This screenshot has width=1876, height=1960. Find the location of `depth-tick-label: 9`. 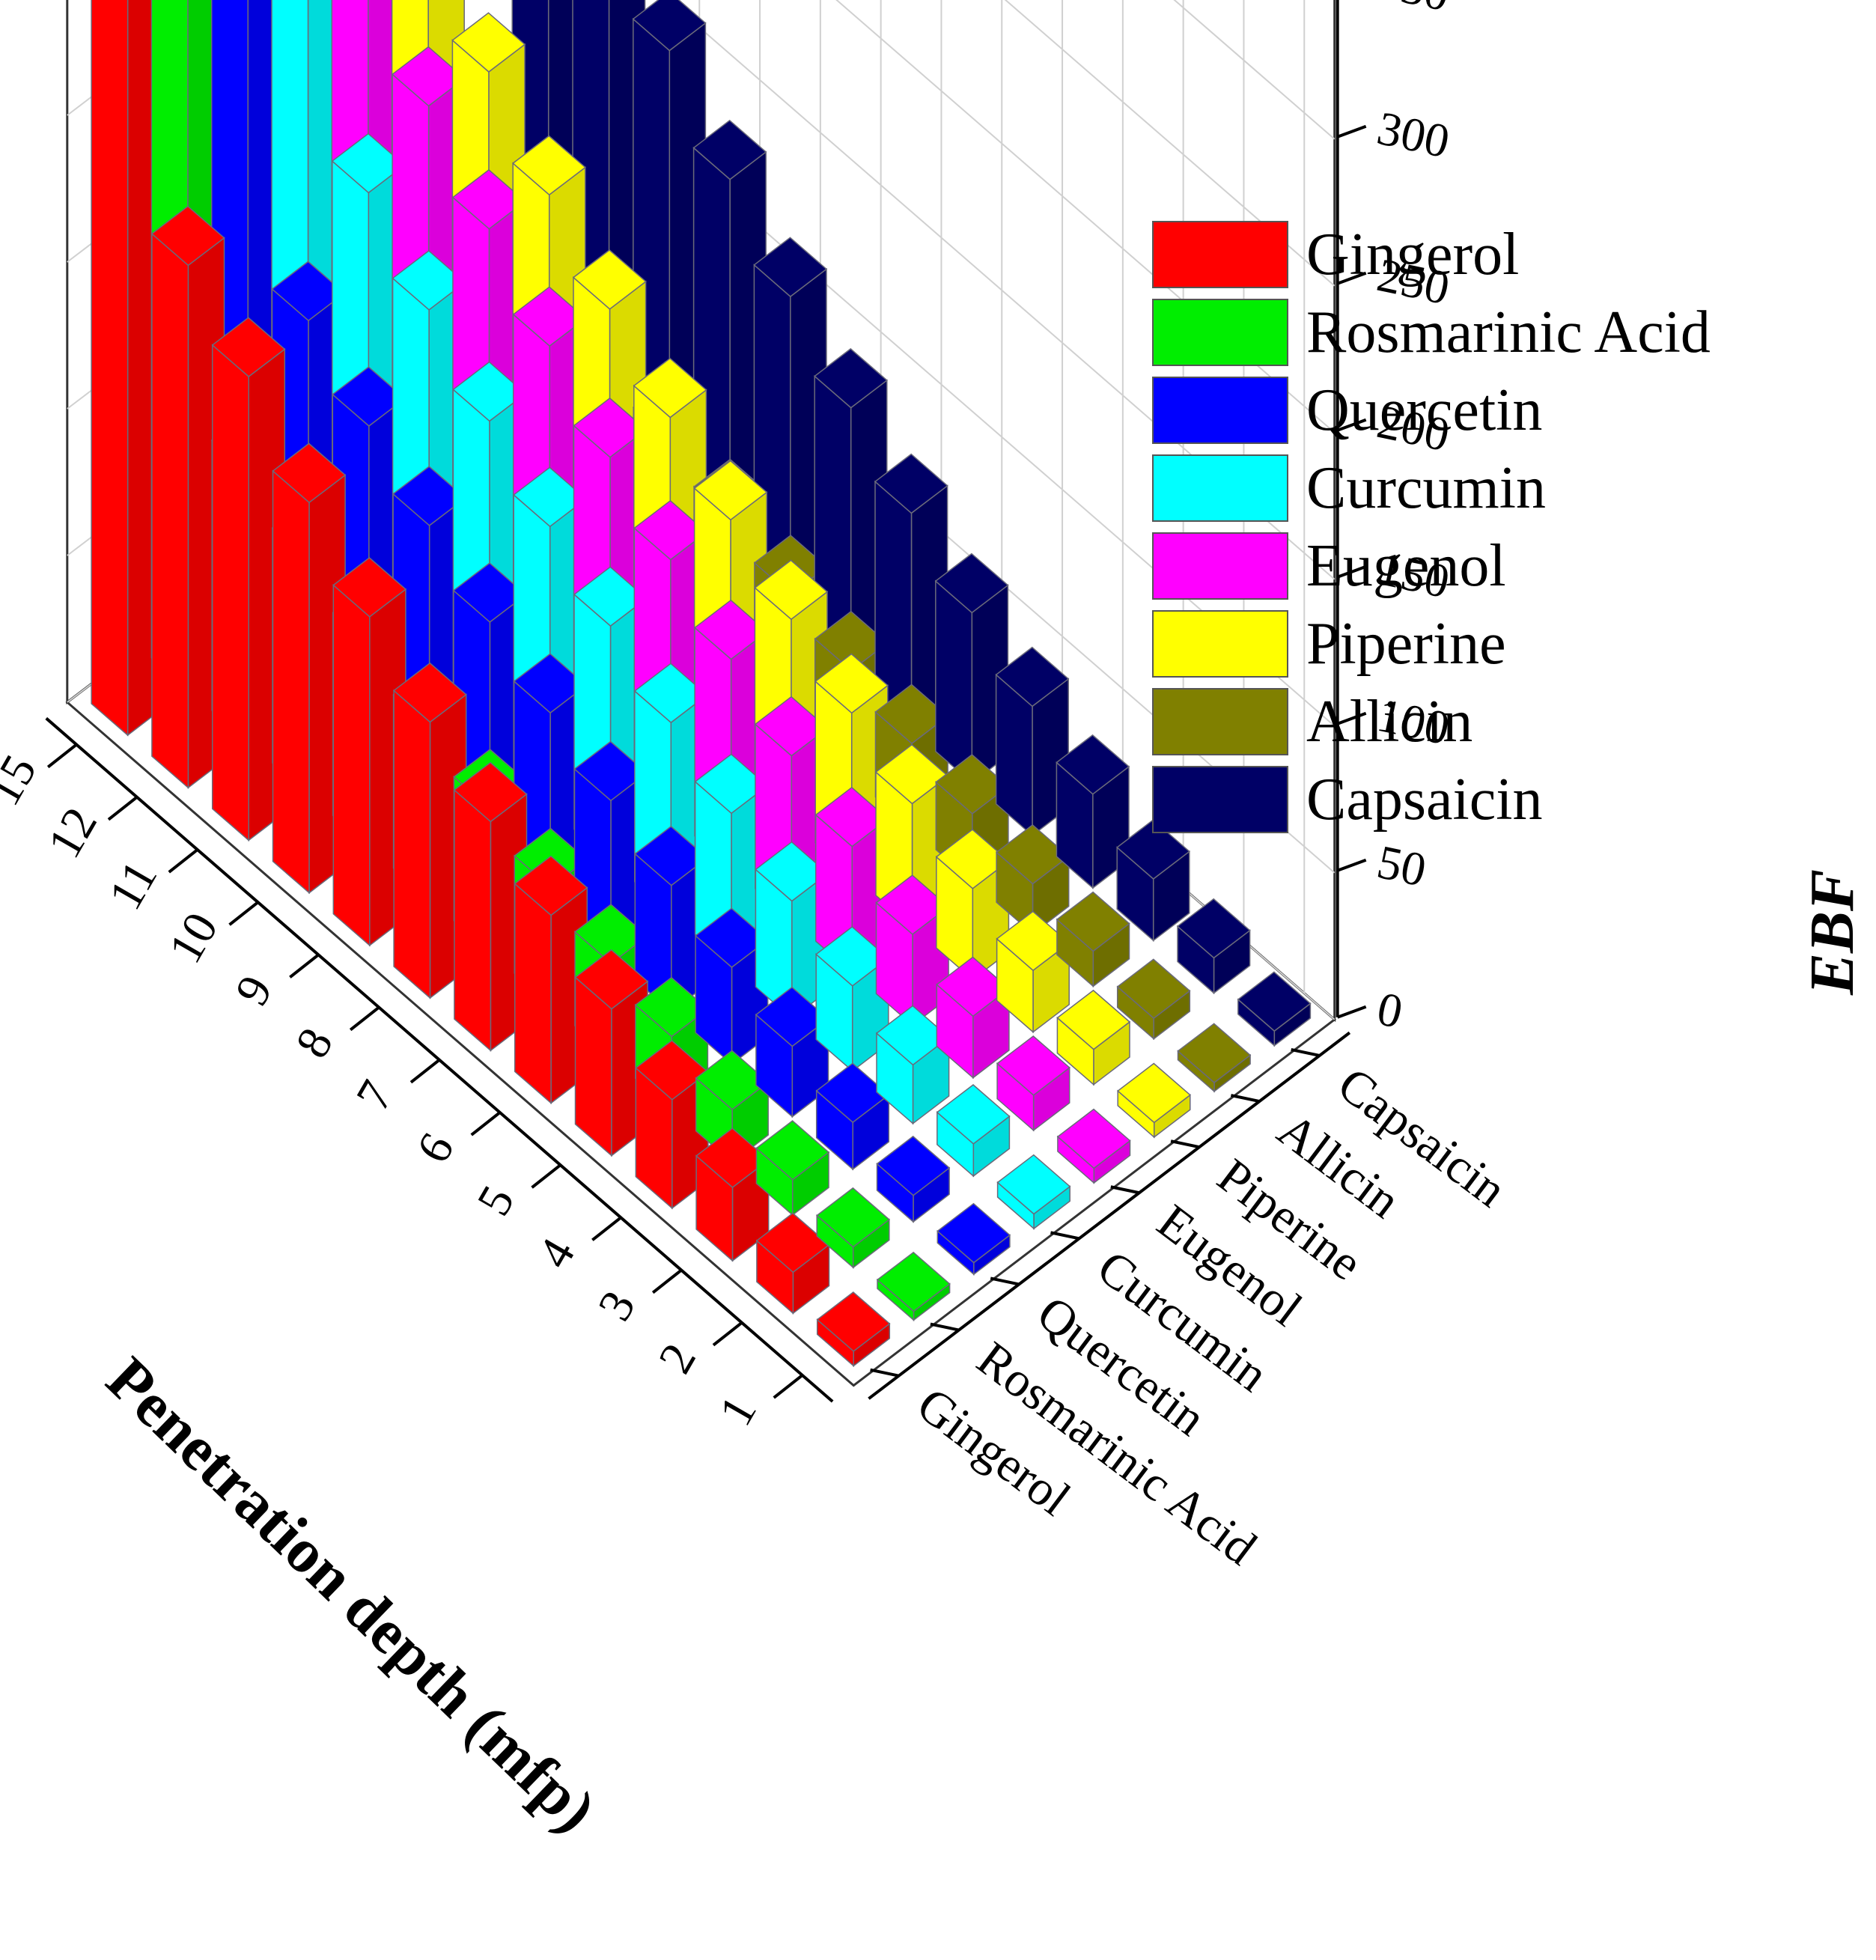

depth-tick-label: 9 is located at coordinates (253, 990).